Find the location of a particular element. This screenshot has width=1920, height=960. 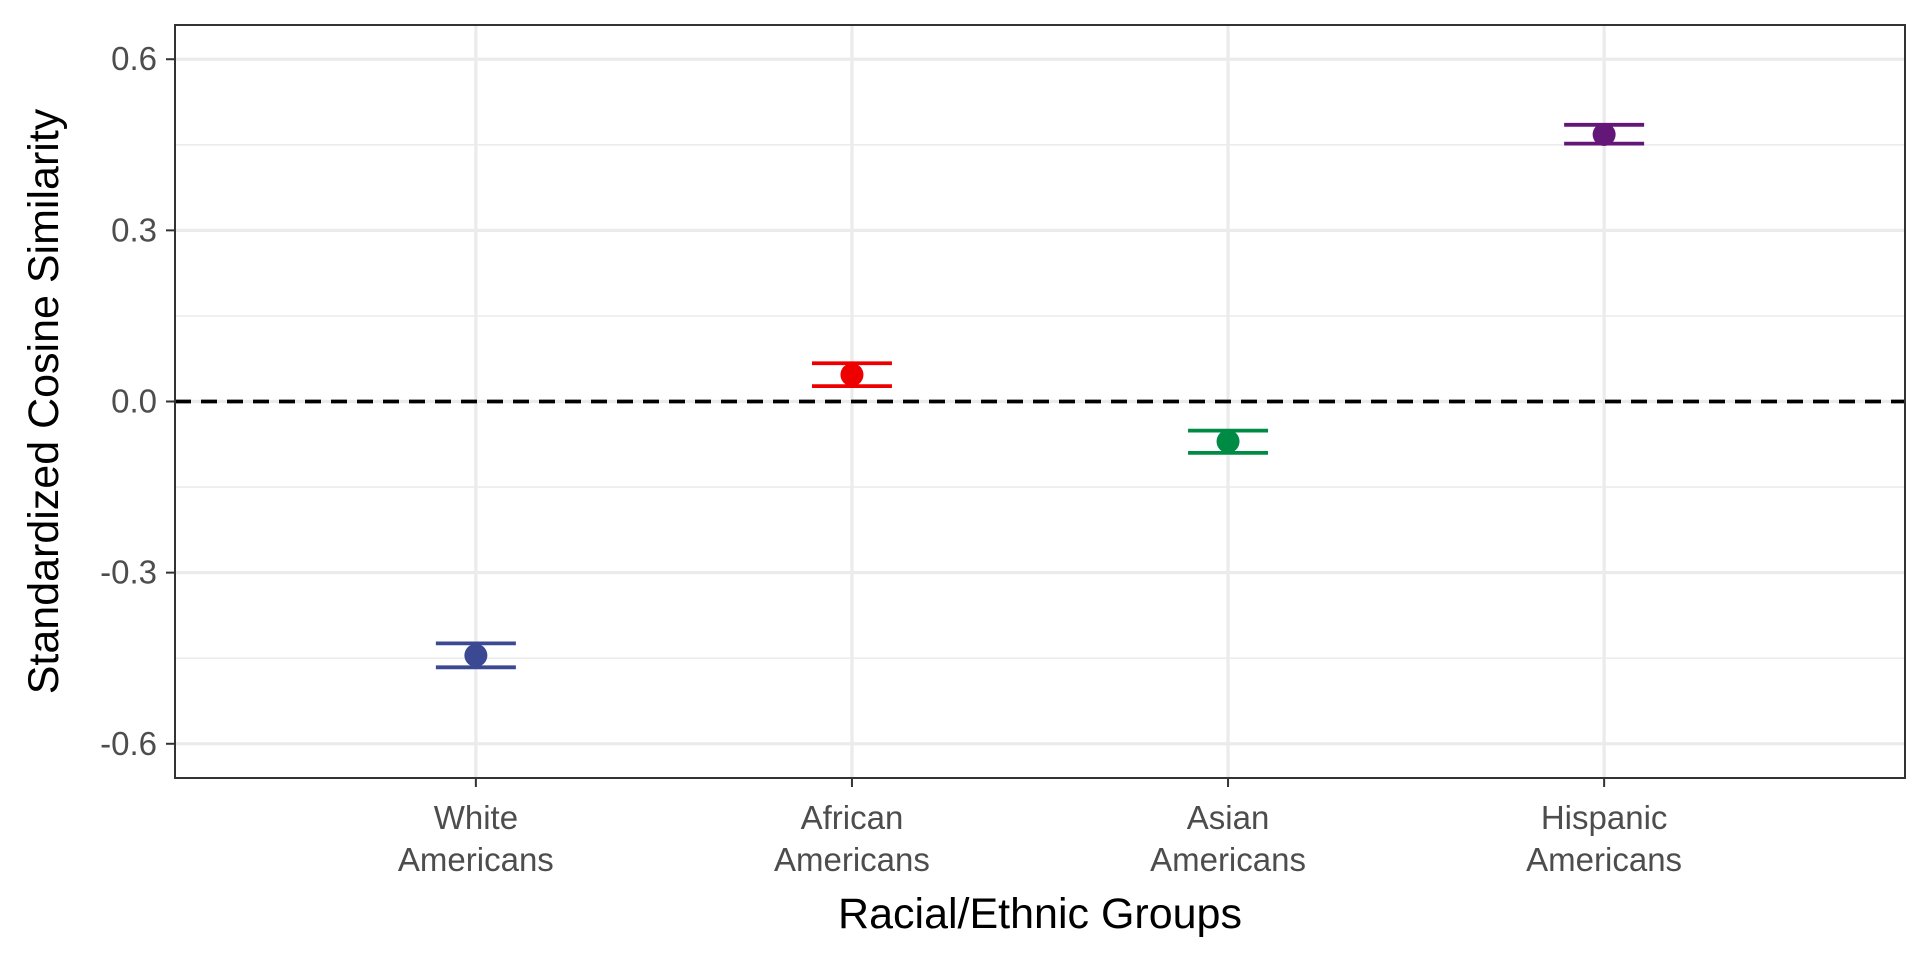

y-tick-label: 0.0 is located at coordinates (134, 401).